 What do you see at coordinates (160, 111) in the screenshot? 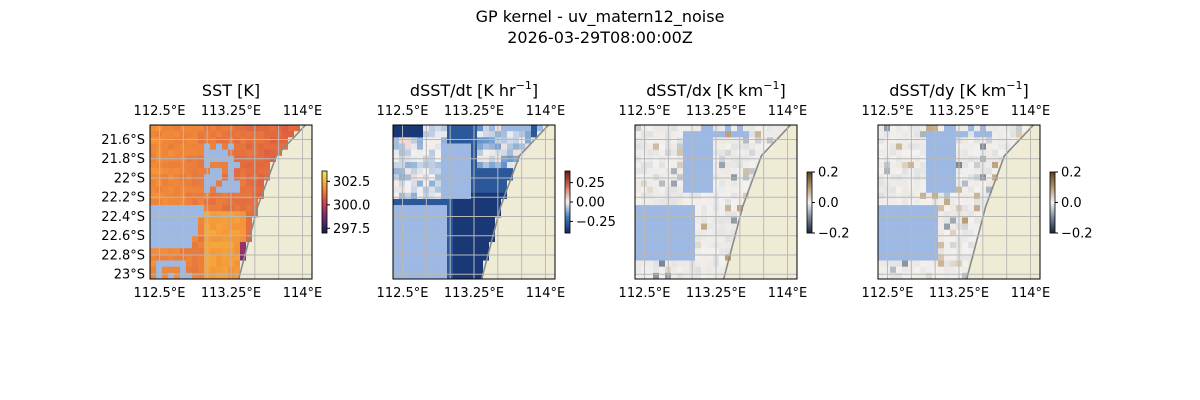
I see `x-tick-label-top: 112.5°E` at bounding box center [160, 111].